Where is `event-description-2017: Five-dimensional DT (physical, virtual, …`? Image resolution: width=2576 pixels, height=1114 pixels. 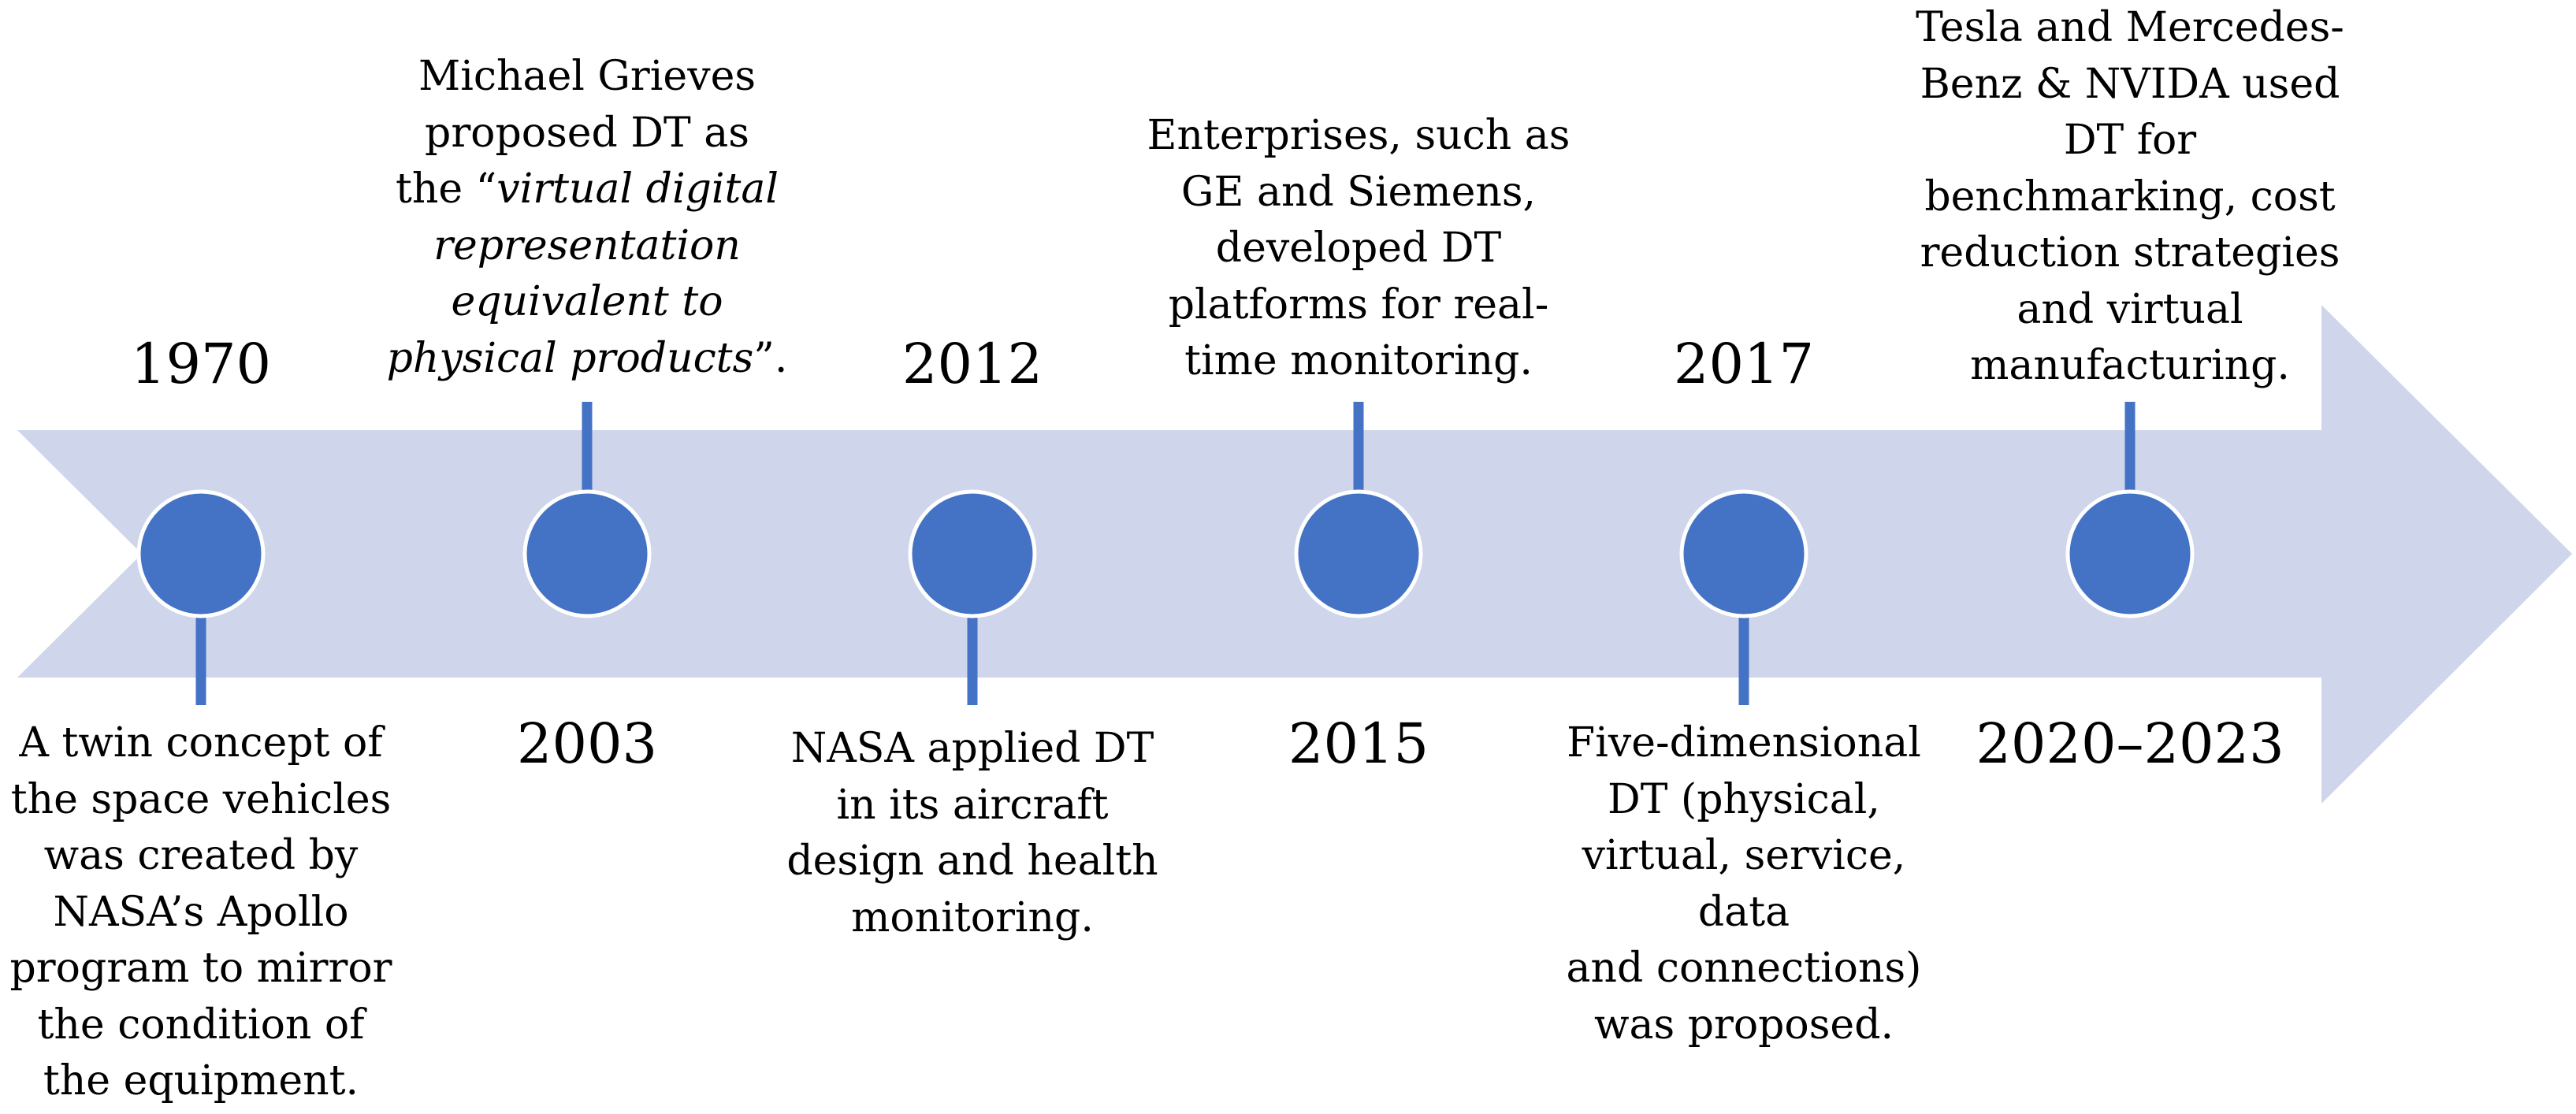
event-description-2017: Five-dimensional DT (physical, virtual, … is located at coordinates (1744, 884).